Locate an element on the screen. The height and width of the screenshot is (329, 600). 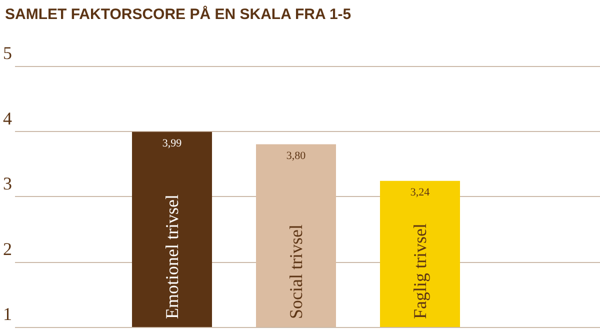
x-tick-label: Emotionel trivsel is located at coordinates (172, 256).